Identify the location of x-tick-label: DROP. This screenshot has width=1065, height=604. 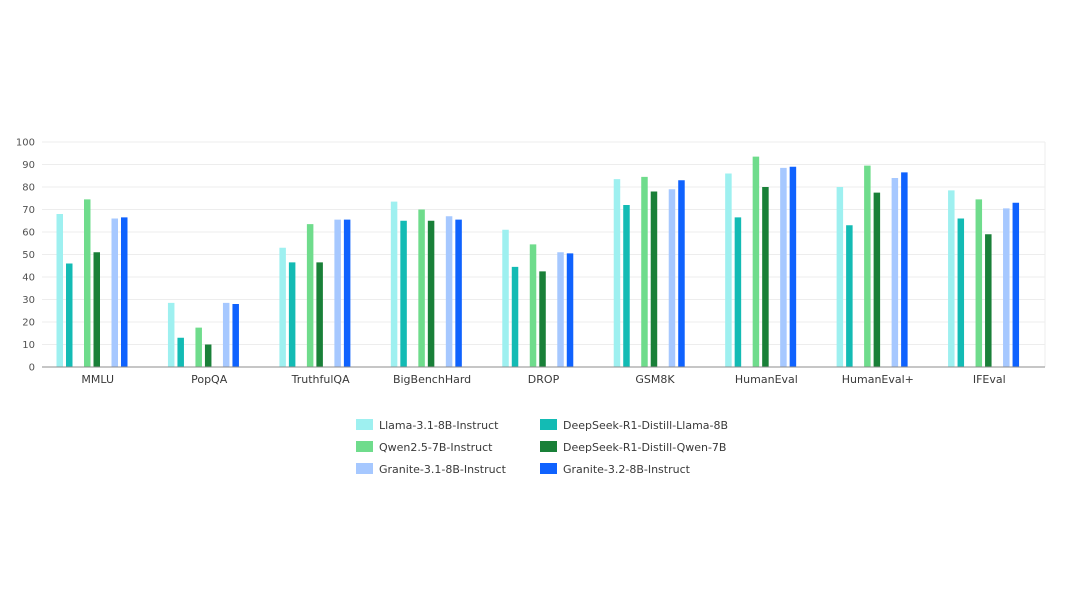
(544, 379).